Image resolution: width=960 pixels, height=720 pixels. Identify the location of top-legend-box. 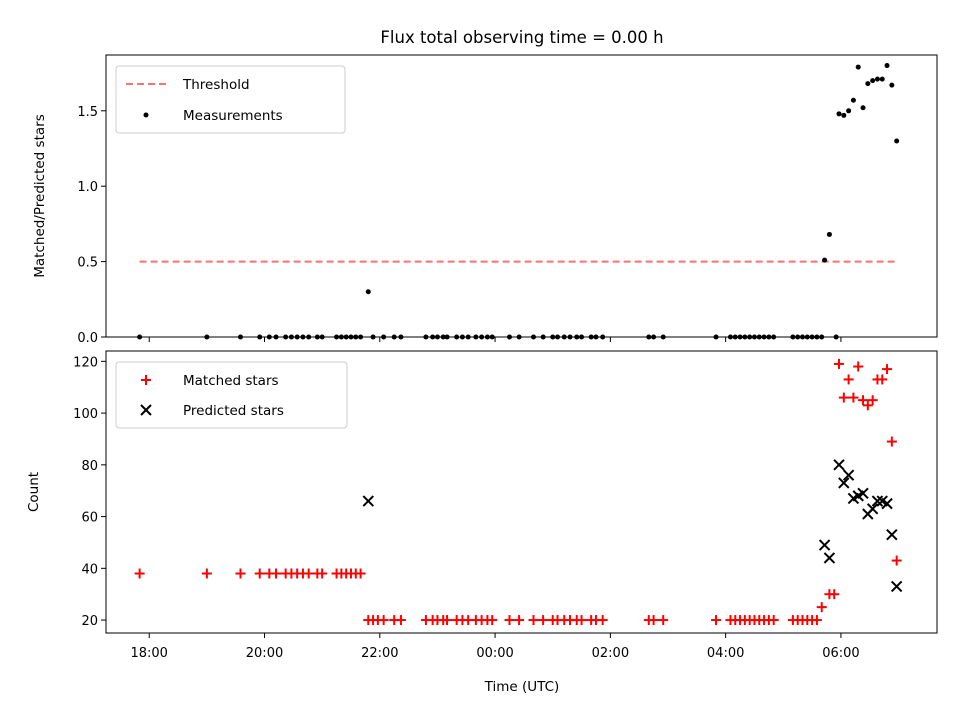
(230, 99).